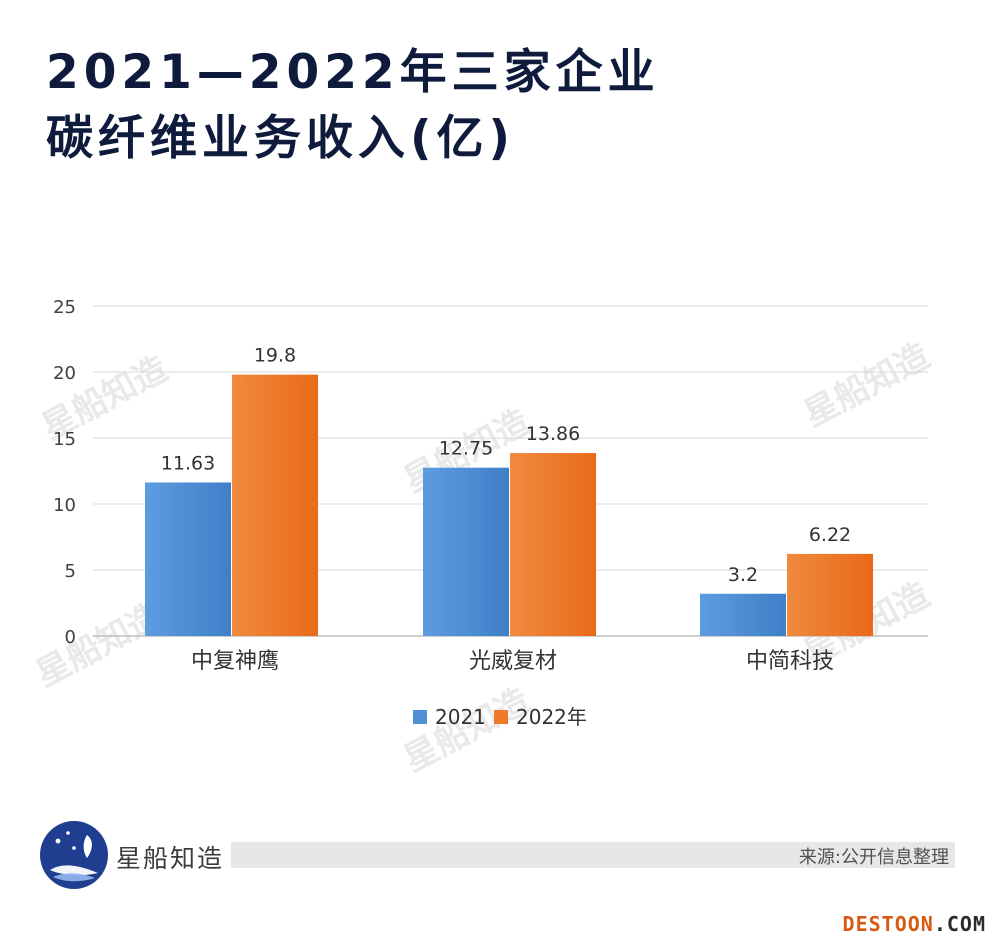 Image resolution: width=1000 pixels, height=948 pixels. What do you see at coordinates (873, 857) in the screenshot?
I see `source-note: 来源:公开信息整理` at bounding box center [873, 857].